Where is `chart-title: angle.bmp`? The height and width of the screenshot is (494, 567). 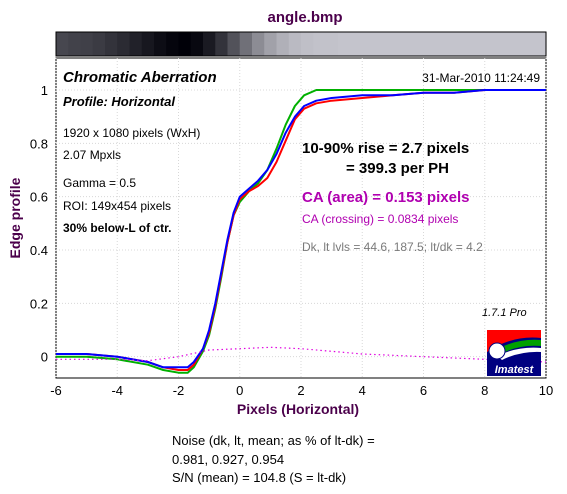
chart-title: angle.bmp is located at coordinates (304, 17).